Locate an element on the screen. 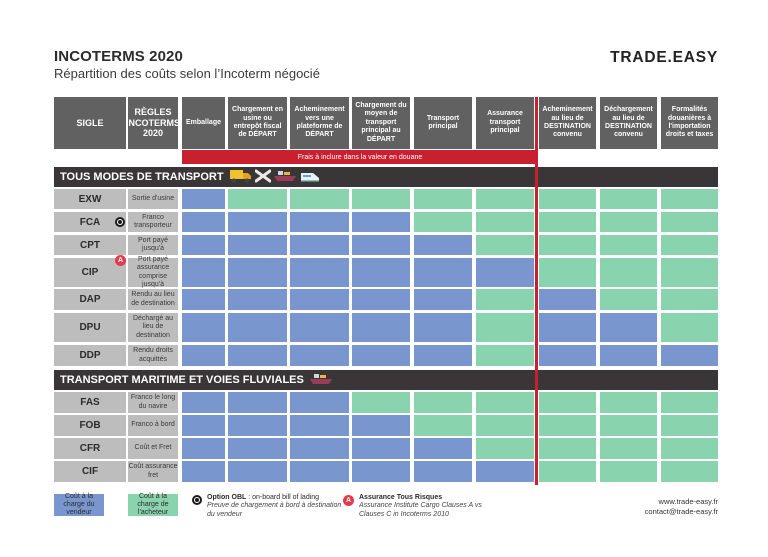  incoterm-rule-cip: Port payé assurance comprise jusqu'à is located at coordinates (153, 272).